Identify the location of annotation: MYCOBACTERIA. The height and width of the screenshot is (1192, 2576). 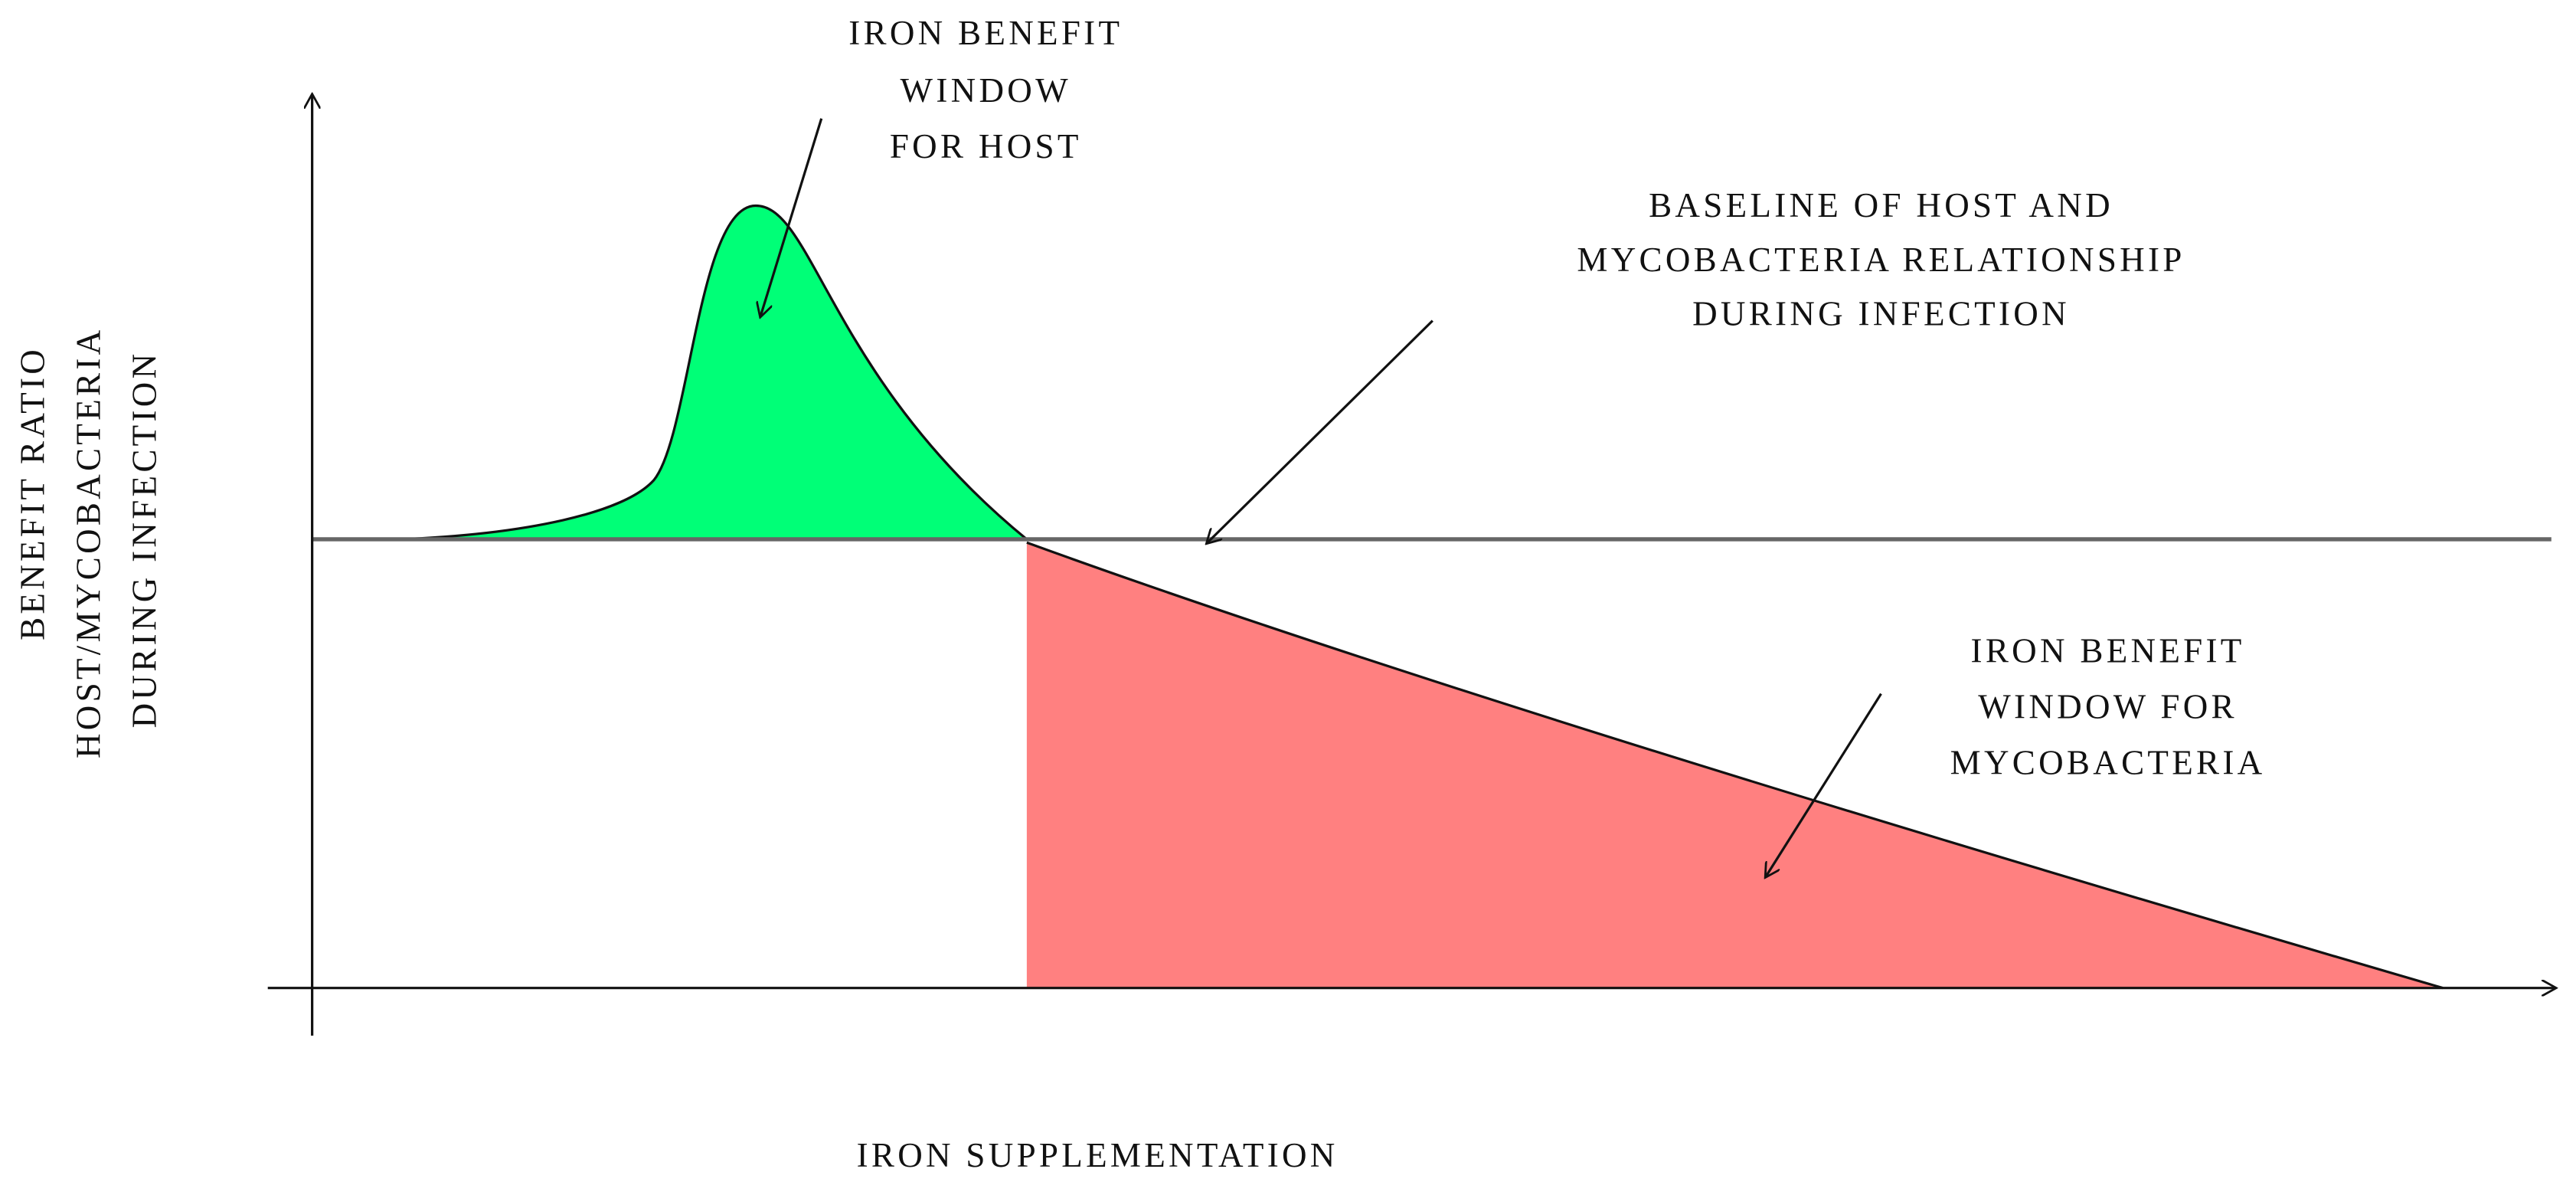
(2108, 762).